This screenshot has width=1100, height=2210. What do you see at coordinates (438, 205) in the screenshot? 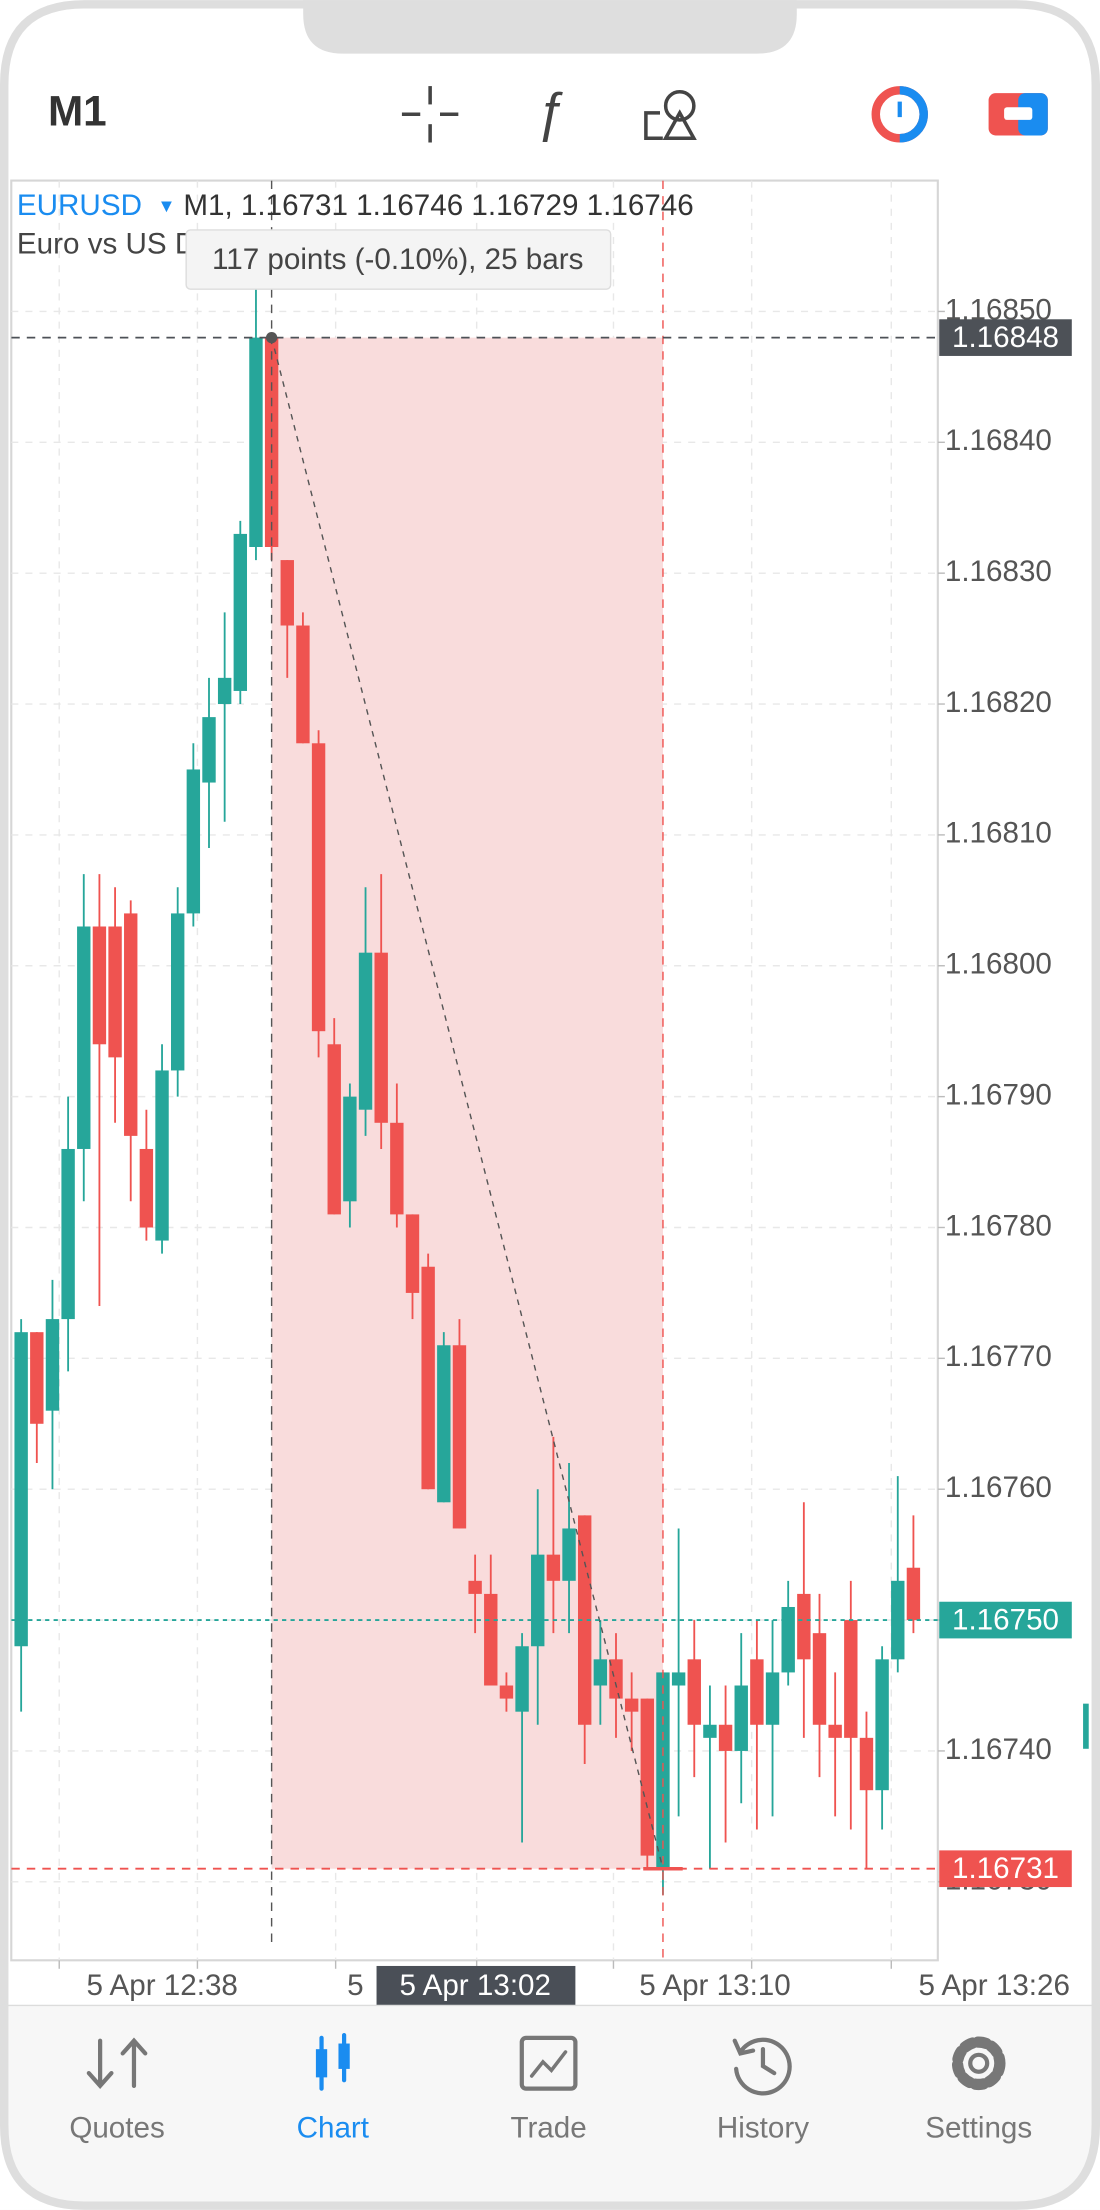
I see `ohlc-info: M1, 1.16731 1.16746 1.16729 1.16746` at bounding box center [438, 205].